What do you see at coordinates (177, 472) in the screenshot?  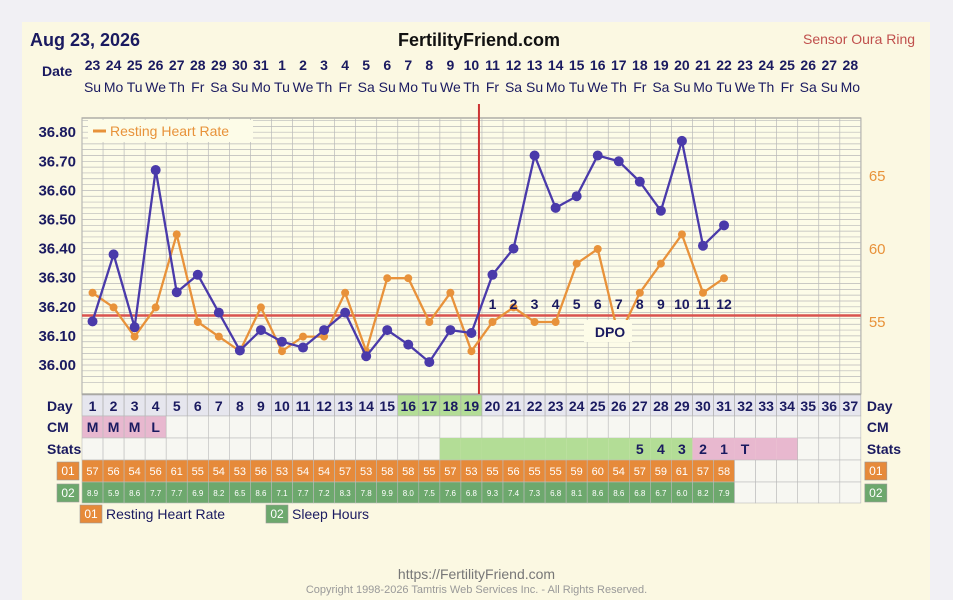 I see `rhr-value: 61` at bounding box center [177, 472].